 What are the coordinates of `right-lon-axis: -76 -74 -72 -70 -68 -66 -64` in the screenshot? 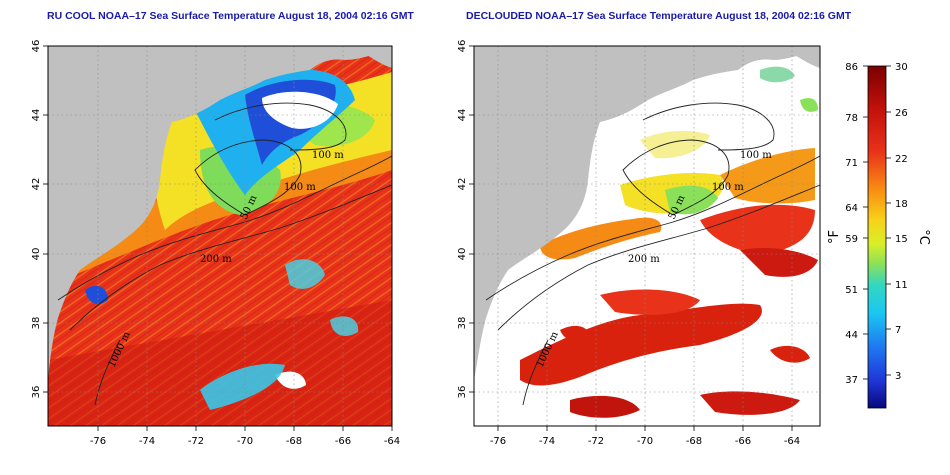 It's located at (645, 436).